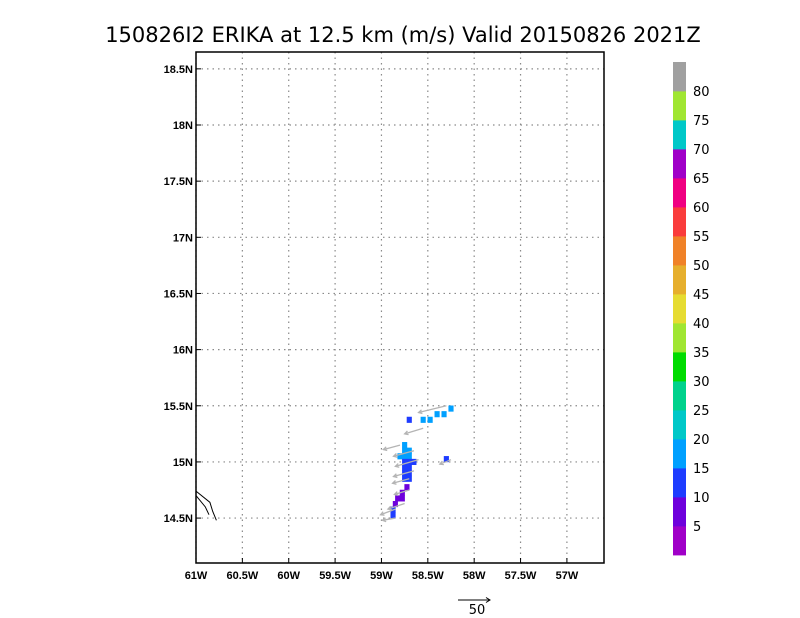 This screenshot has width=800, height=618. I want to click on reference-vector-label: 50, so click(477, 610).